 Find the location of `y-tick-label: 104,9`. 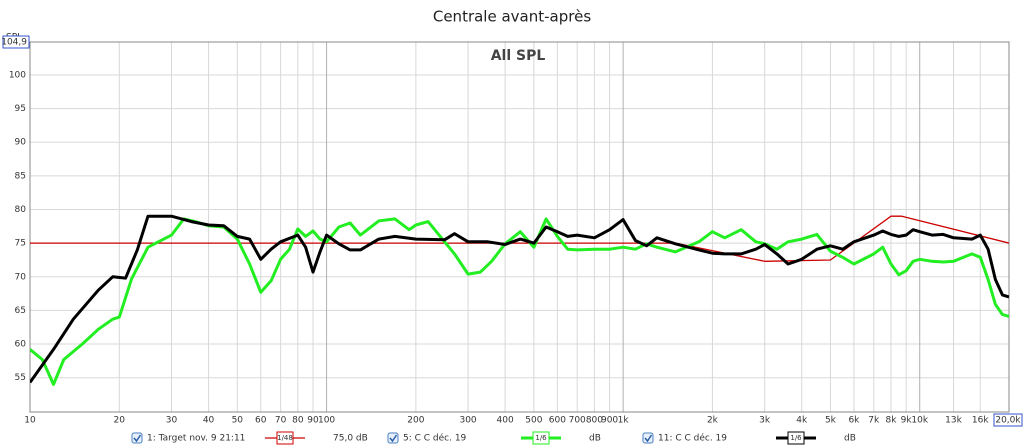

y-tick-label: 104,9 is located at coordinates (14, 43).